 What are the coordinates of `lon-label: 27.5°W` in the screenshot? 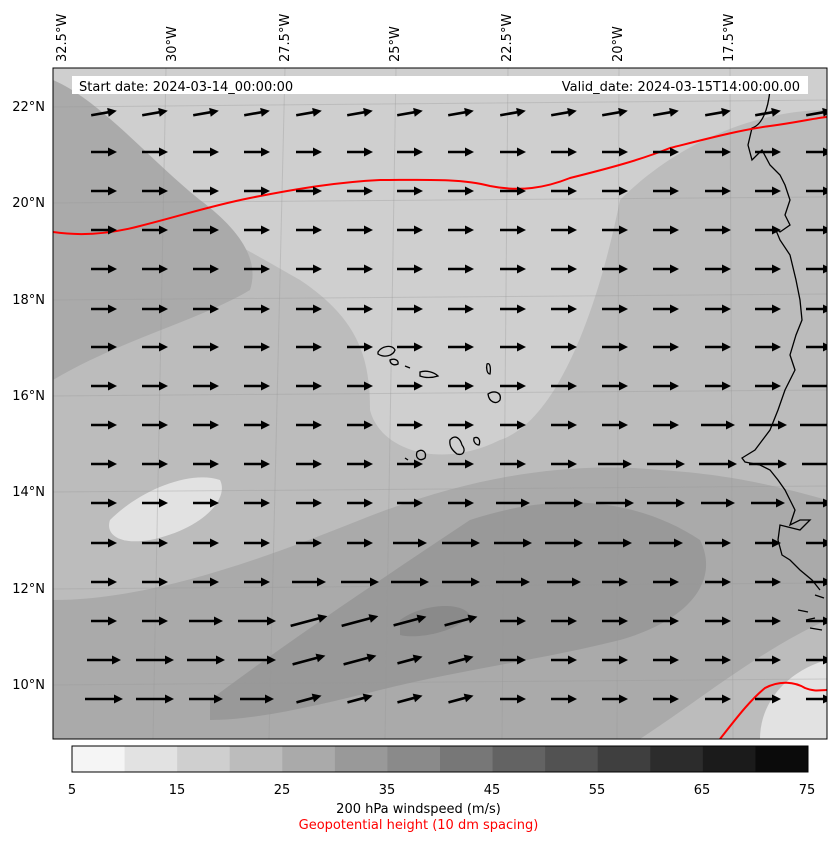 It's located at (285, 38).